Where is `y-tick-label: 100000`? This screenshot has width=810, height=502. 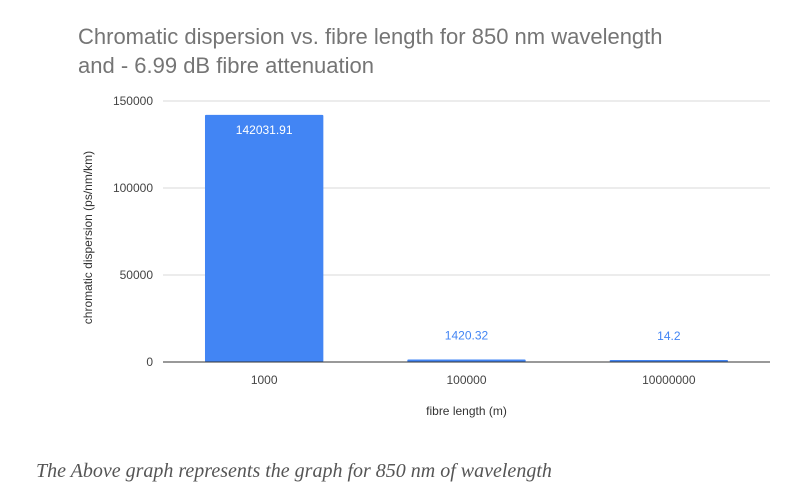
y-tick-label: 100000 is located at coordinates (133, 188).